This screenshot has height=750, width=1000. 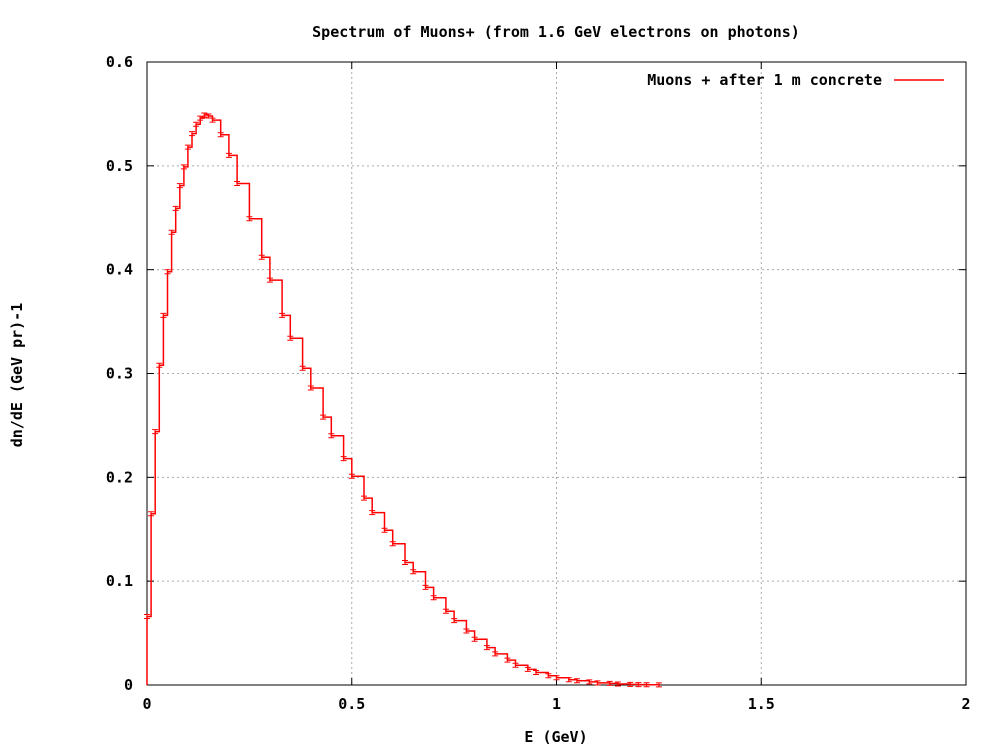 I want to click on x-tick-label: 0.5, so click(x=351, y=704).